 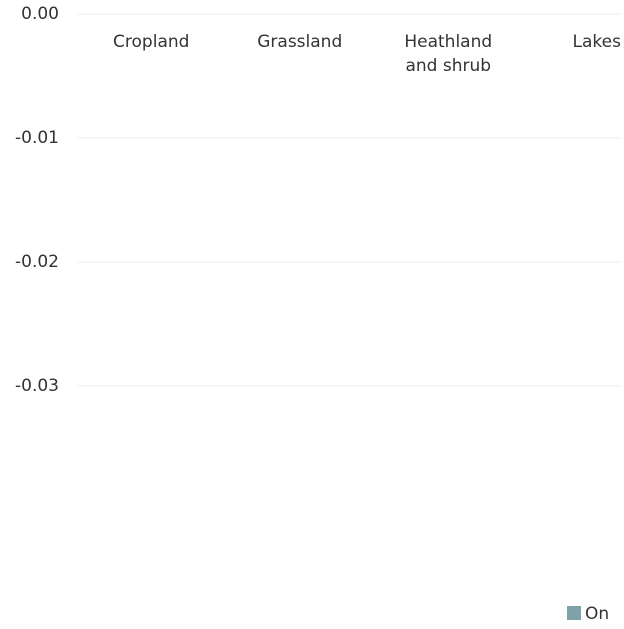 I want to click on x-tick-label: Cropland, so click(x=151, y=42).